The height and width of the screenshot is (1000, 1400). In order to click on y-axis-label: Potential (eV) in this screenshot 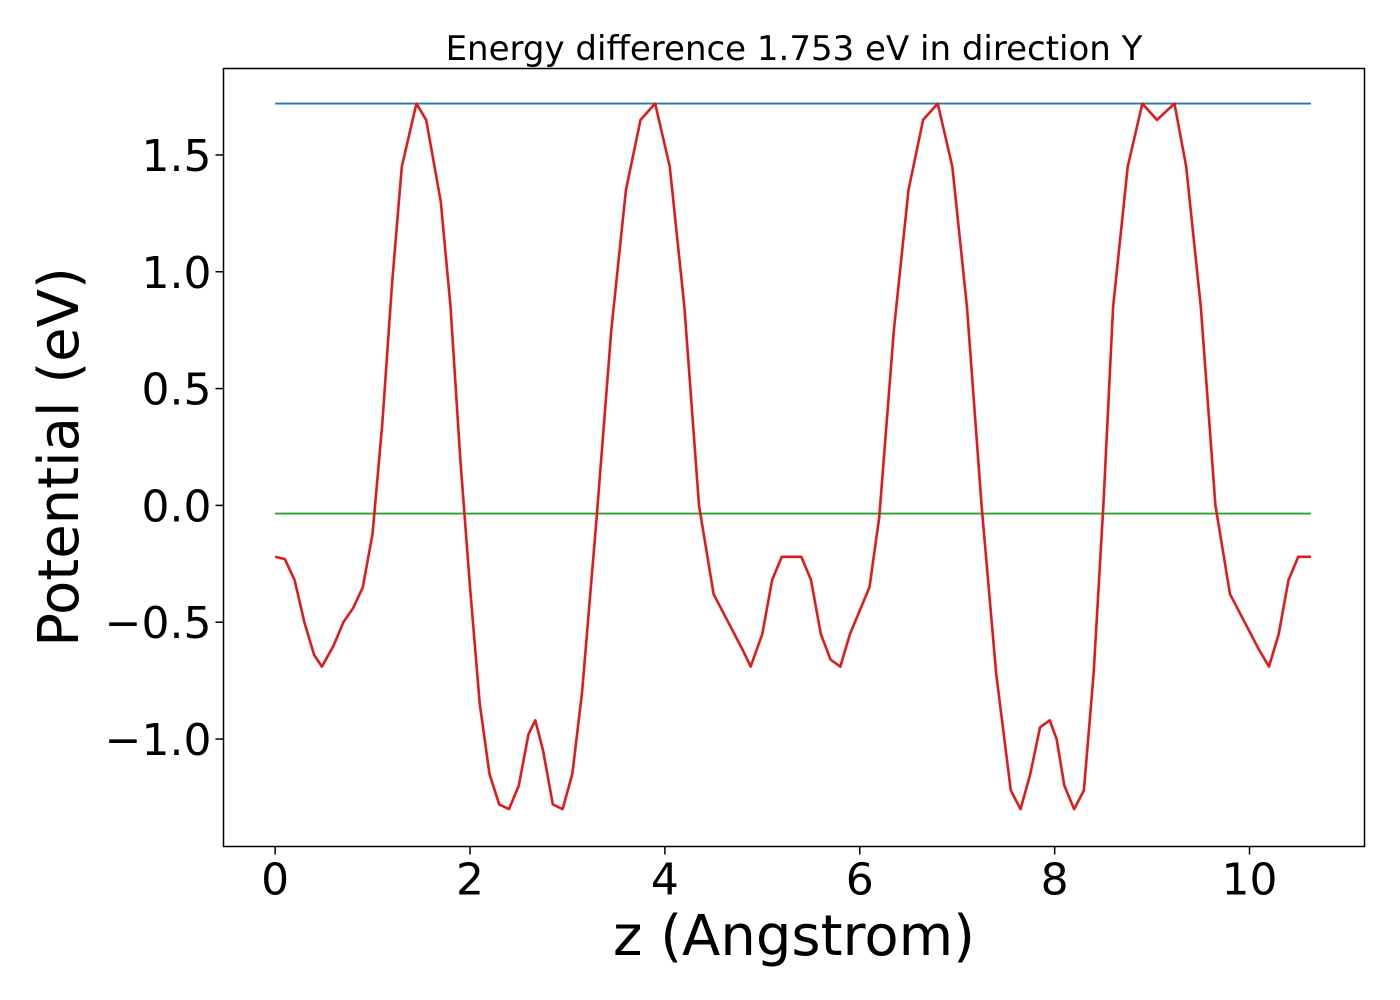, I will do `click(59, 457)`.